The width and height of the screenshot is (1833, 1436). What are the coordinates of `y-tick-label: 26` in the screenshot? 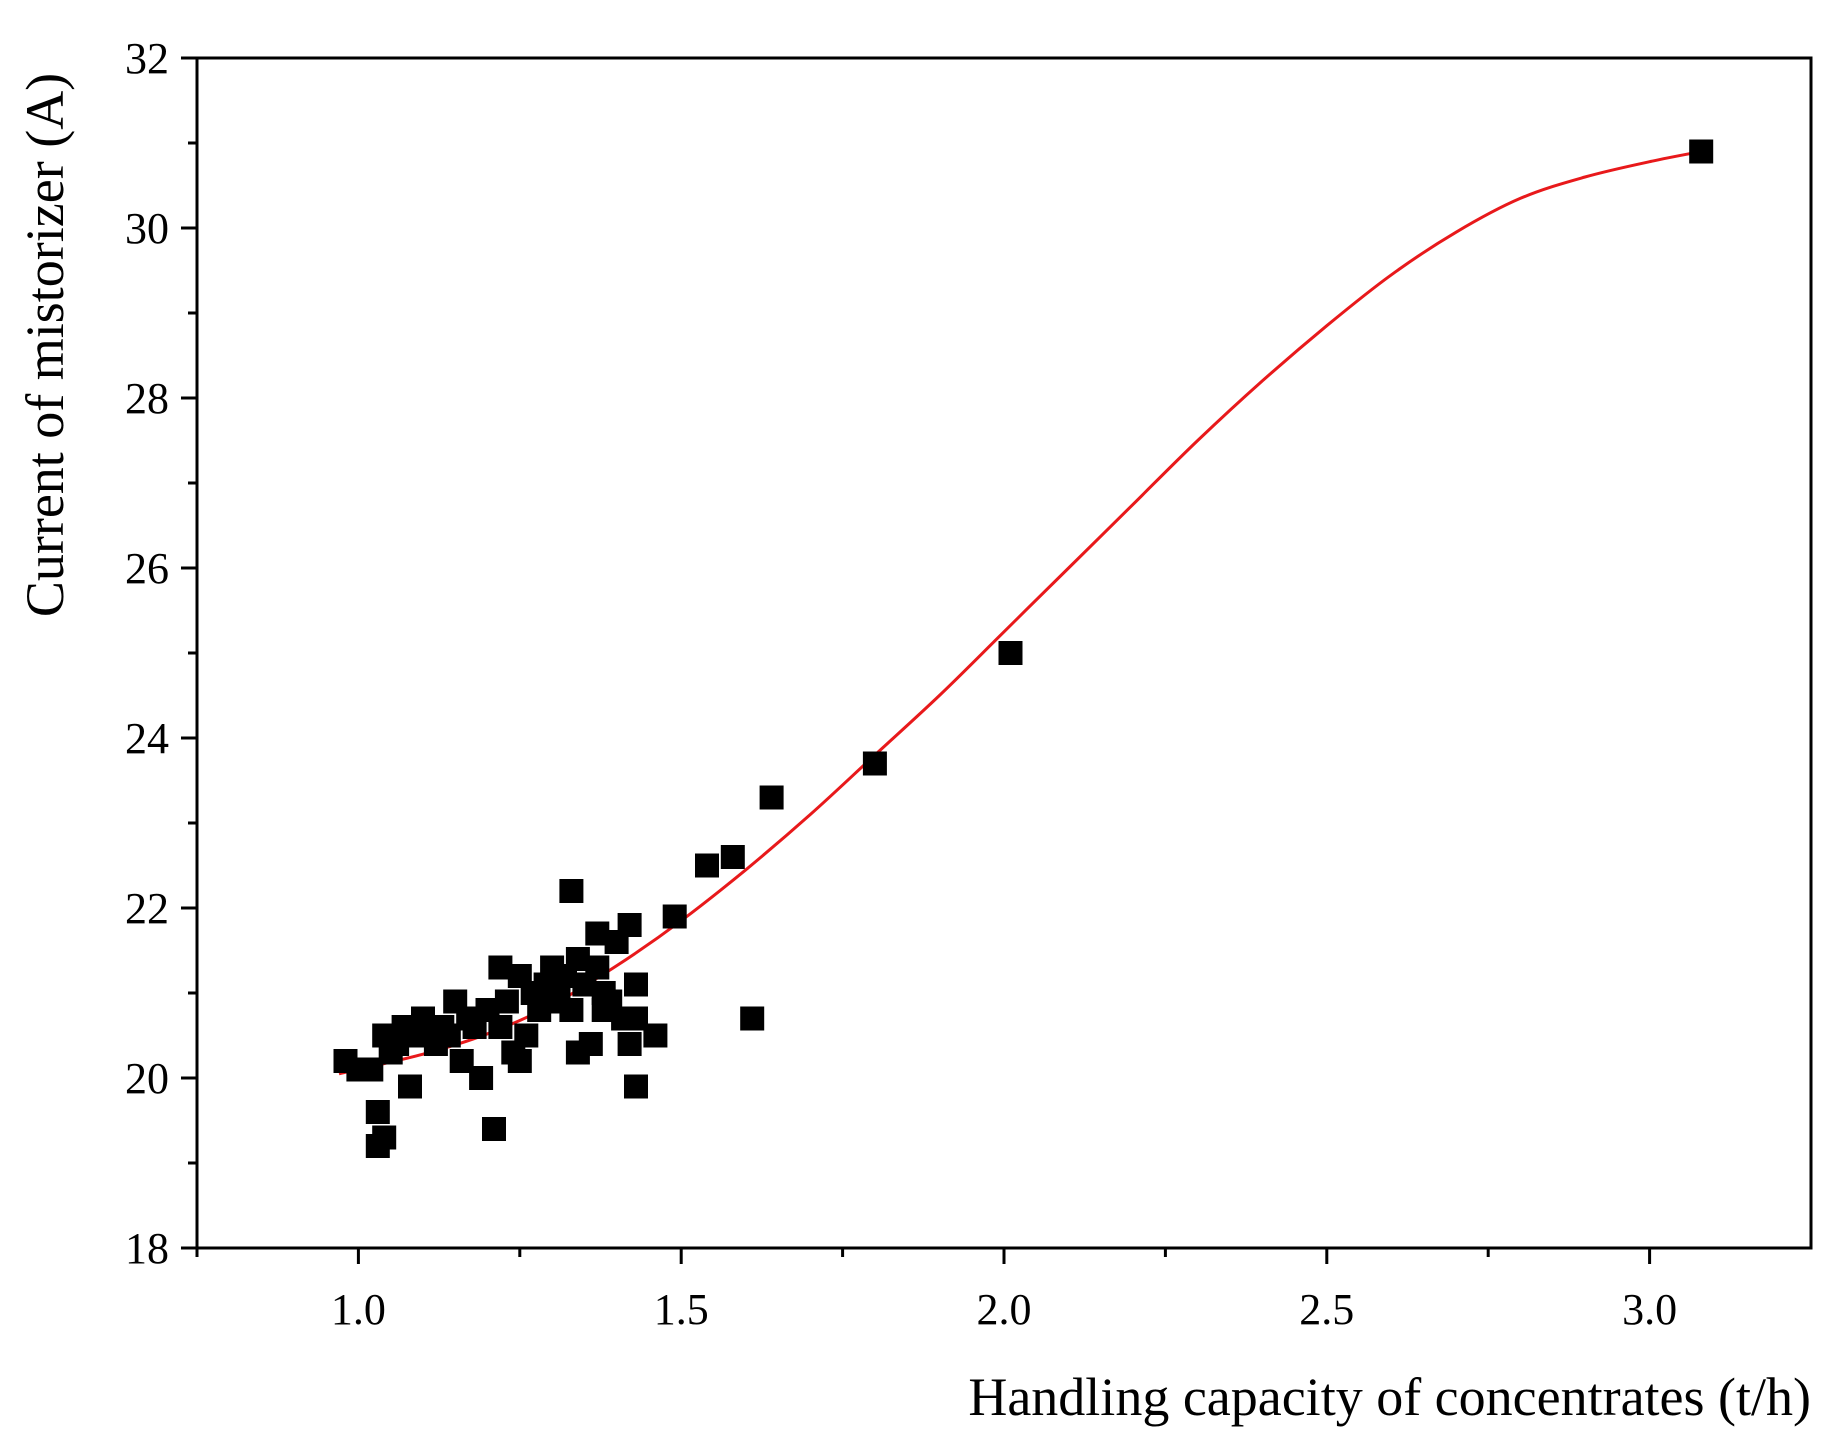 It's located at (147, 568).